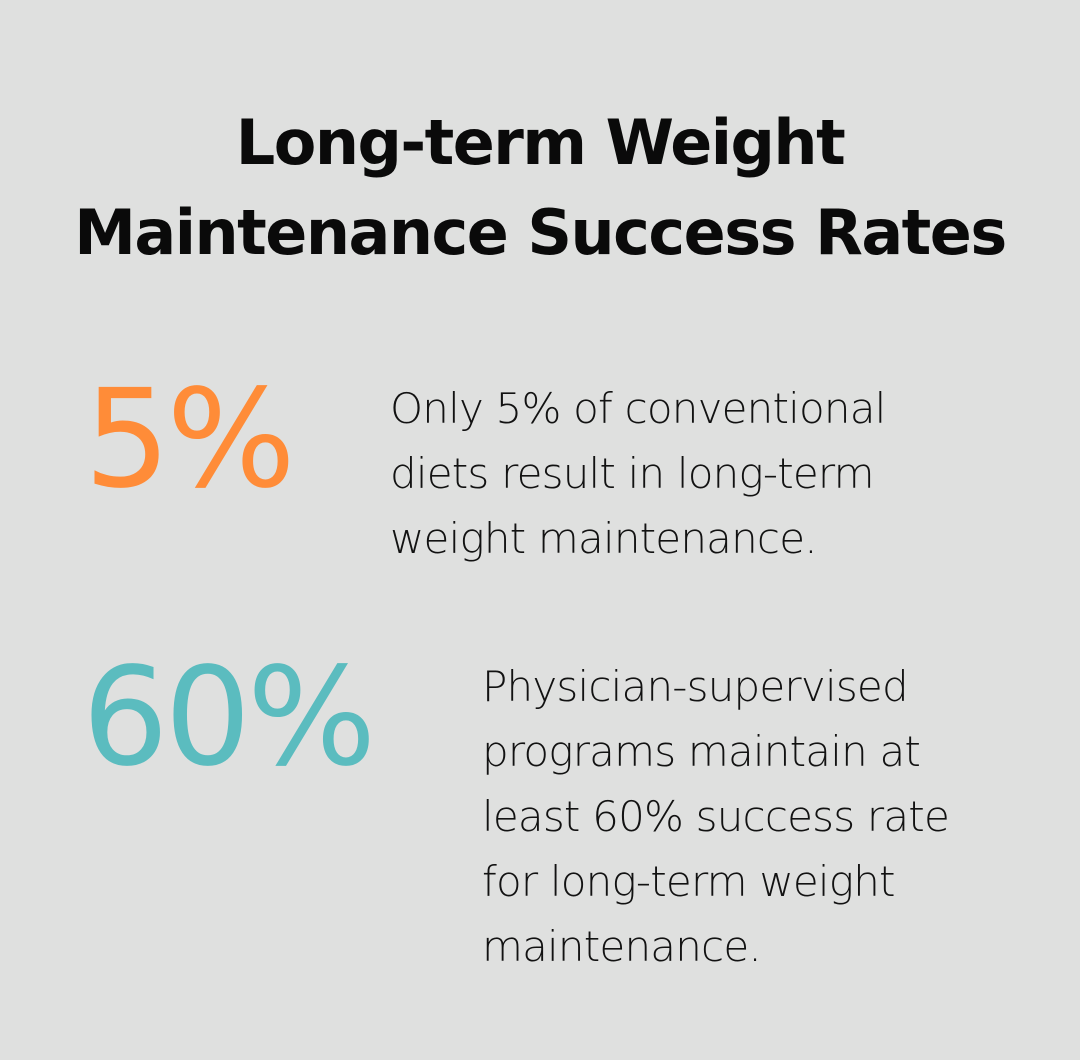 The width and height of the screenshot is (1080, 1060). Describe the element at coordinates (716, 816) in the screenshot. I see `stat-description-line: least 60% success rate` at that location.